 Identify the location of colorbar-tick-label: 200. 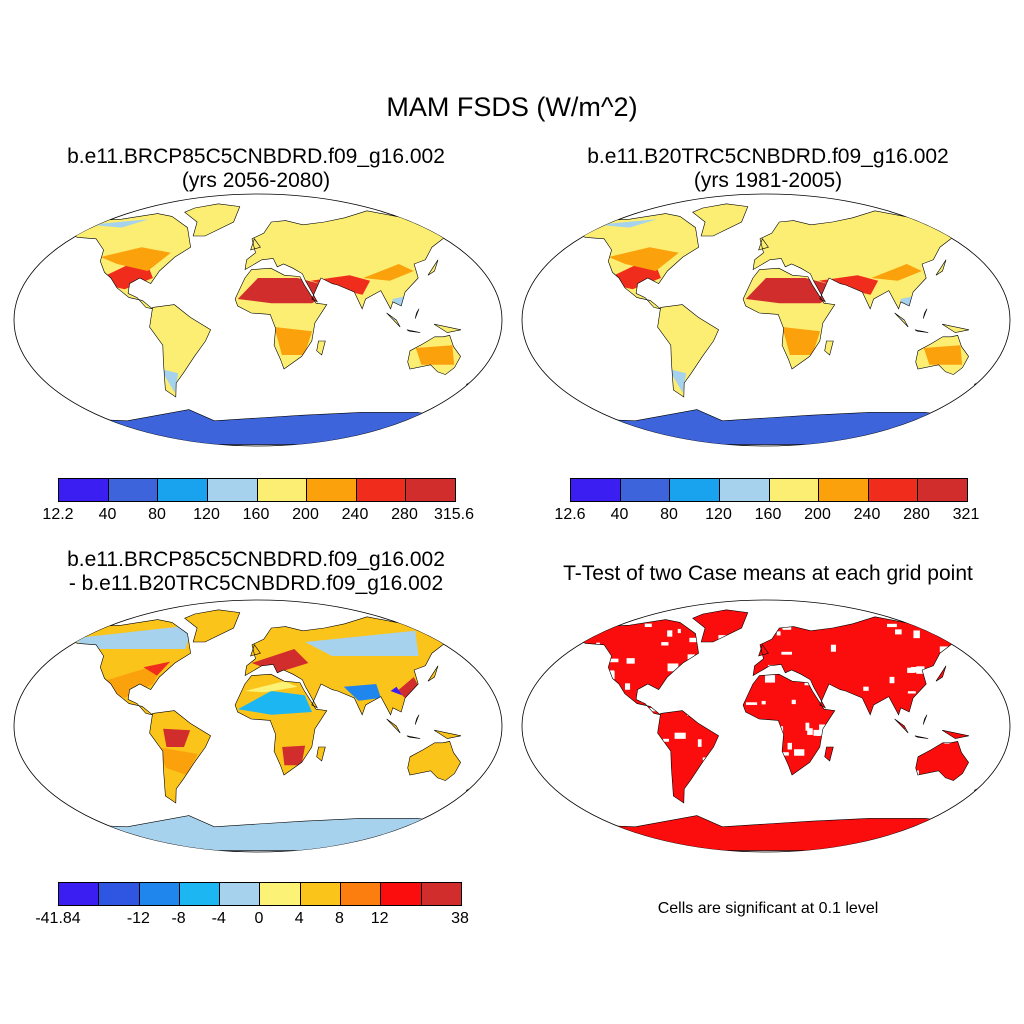
(305, 514).